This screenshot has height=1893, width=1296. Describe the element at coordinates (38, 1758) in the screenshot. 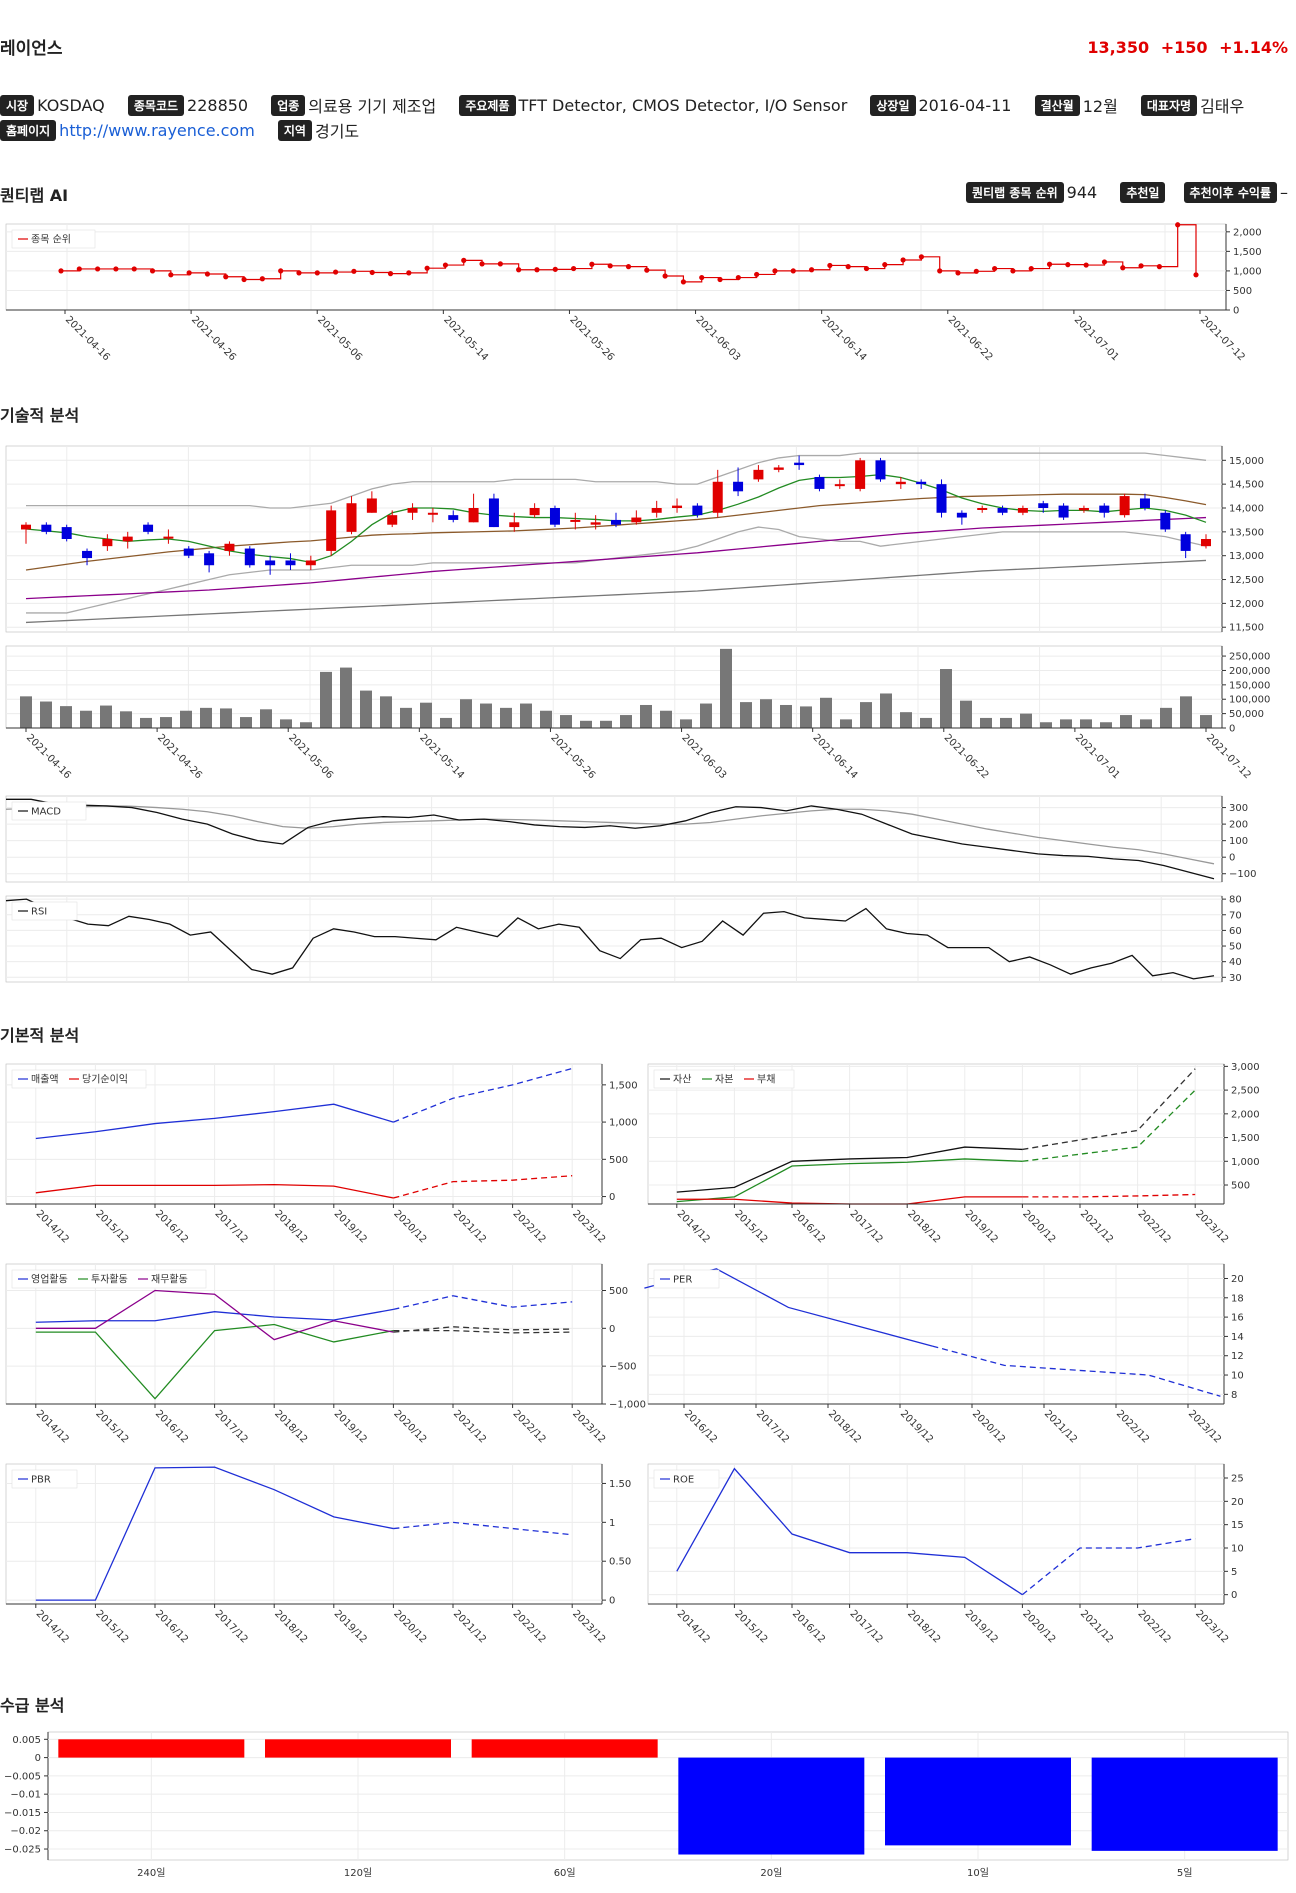

I see `flow-y-label: 0` at that location.